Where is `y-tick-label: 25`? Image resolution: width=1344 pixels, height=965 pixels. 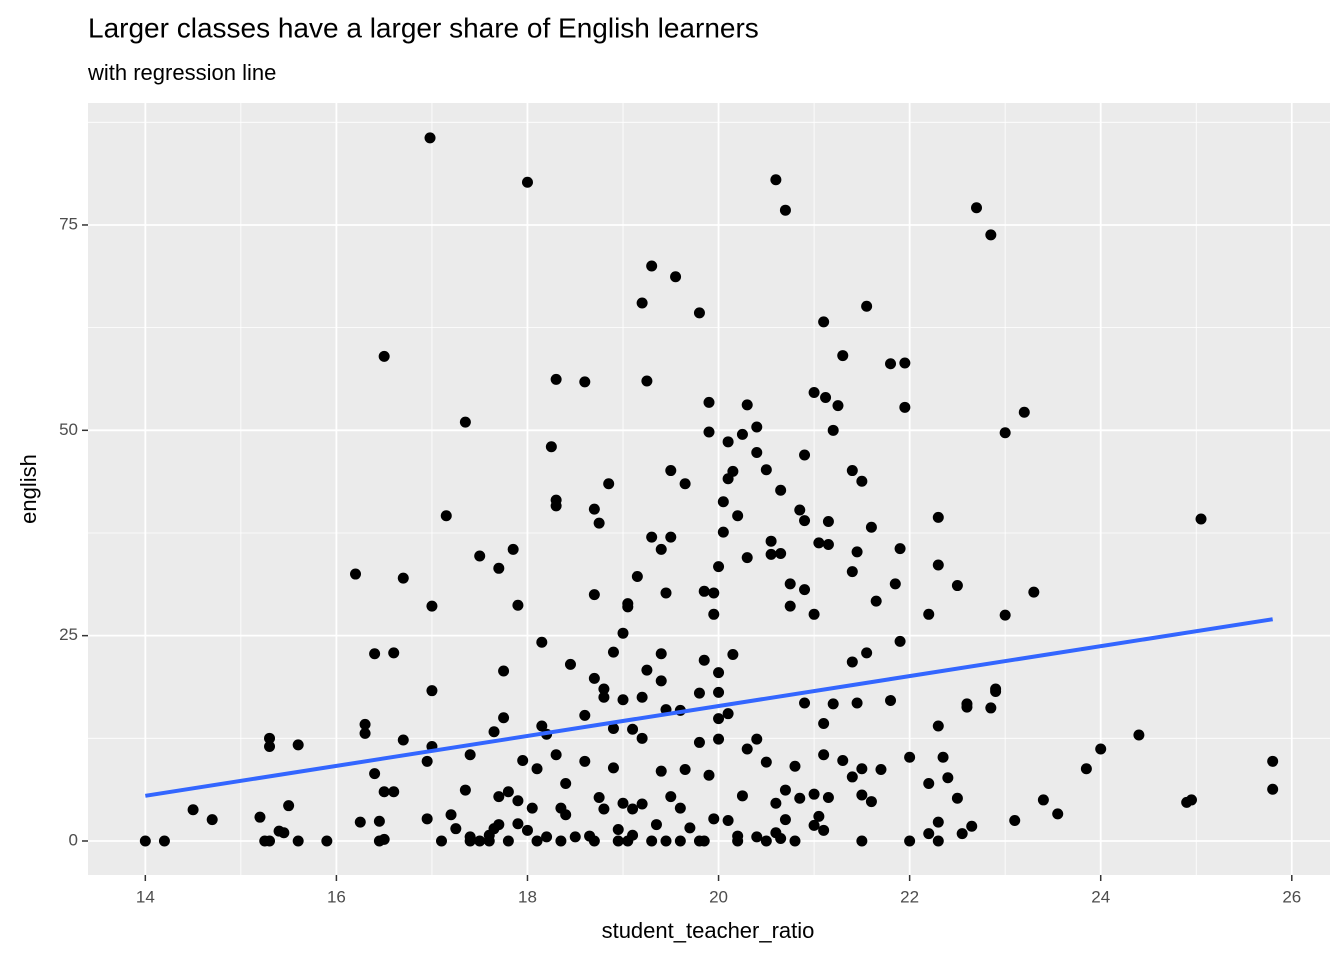
y-tick-label: 25 is located at coordinates (68, 634).